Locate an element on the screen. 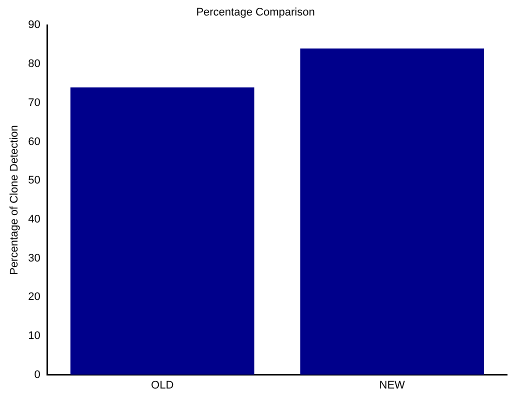 Image resolution: width=517 pixels, height=400 pixels. y-tick-label: 0 is located at coordinates (37, 374).